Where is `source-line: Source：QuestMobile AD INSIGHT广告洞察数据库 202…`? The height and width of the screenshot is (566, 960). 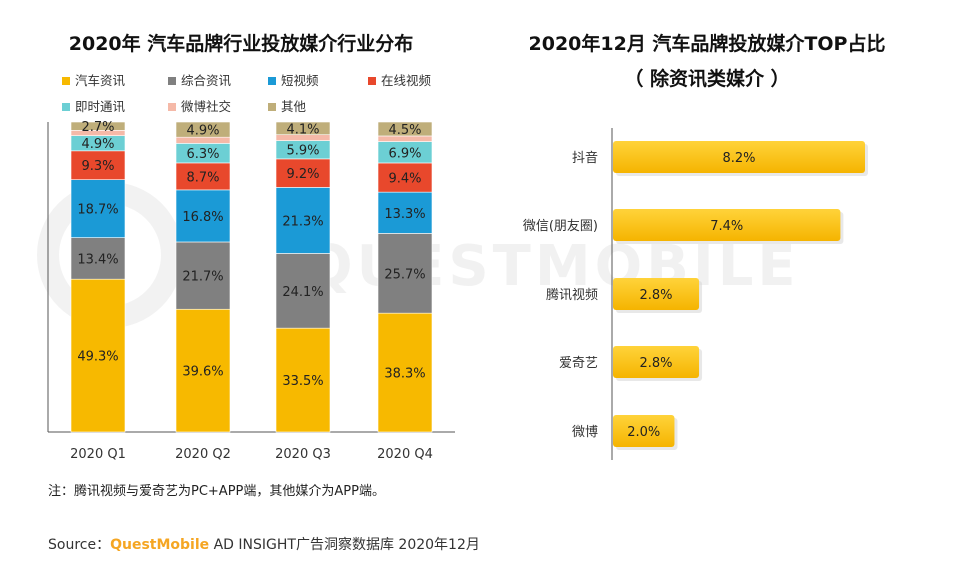 source-line: Source：QuestMobile AD INSIGHT广告洞察数据库 202… is located at coordinates (264, 544).